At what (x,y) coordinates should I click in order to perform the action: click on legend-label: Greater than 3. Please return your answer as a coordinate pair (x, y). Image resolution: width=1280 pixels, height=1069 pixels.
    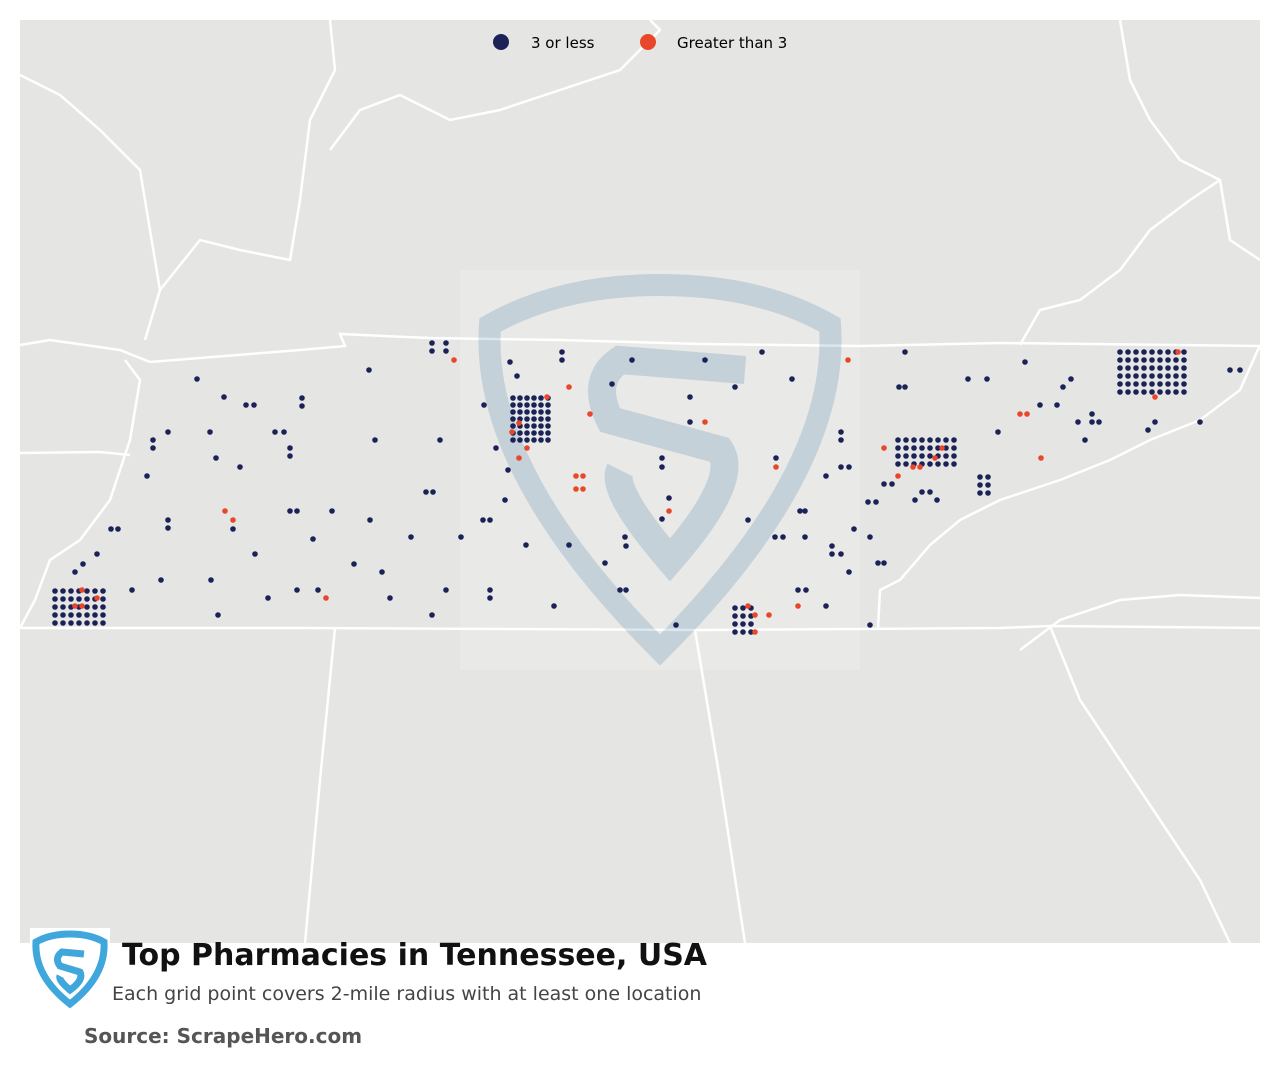
    Looking at the image, I should click on (732, 43).